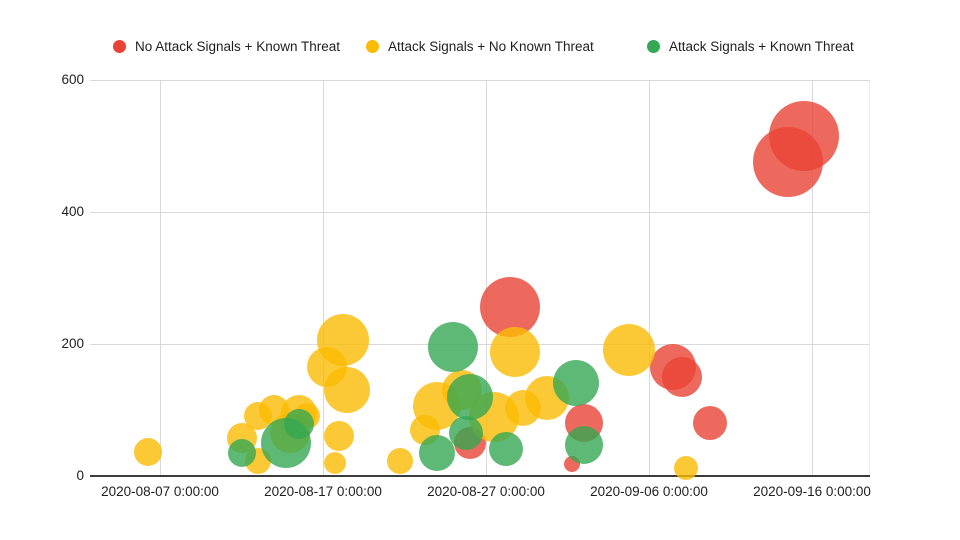 The width and height of the screenshot is (960, 540). I want to click on x-axis-tick-label: 2020-08-17 0:00:00, so click(323, 491).